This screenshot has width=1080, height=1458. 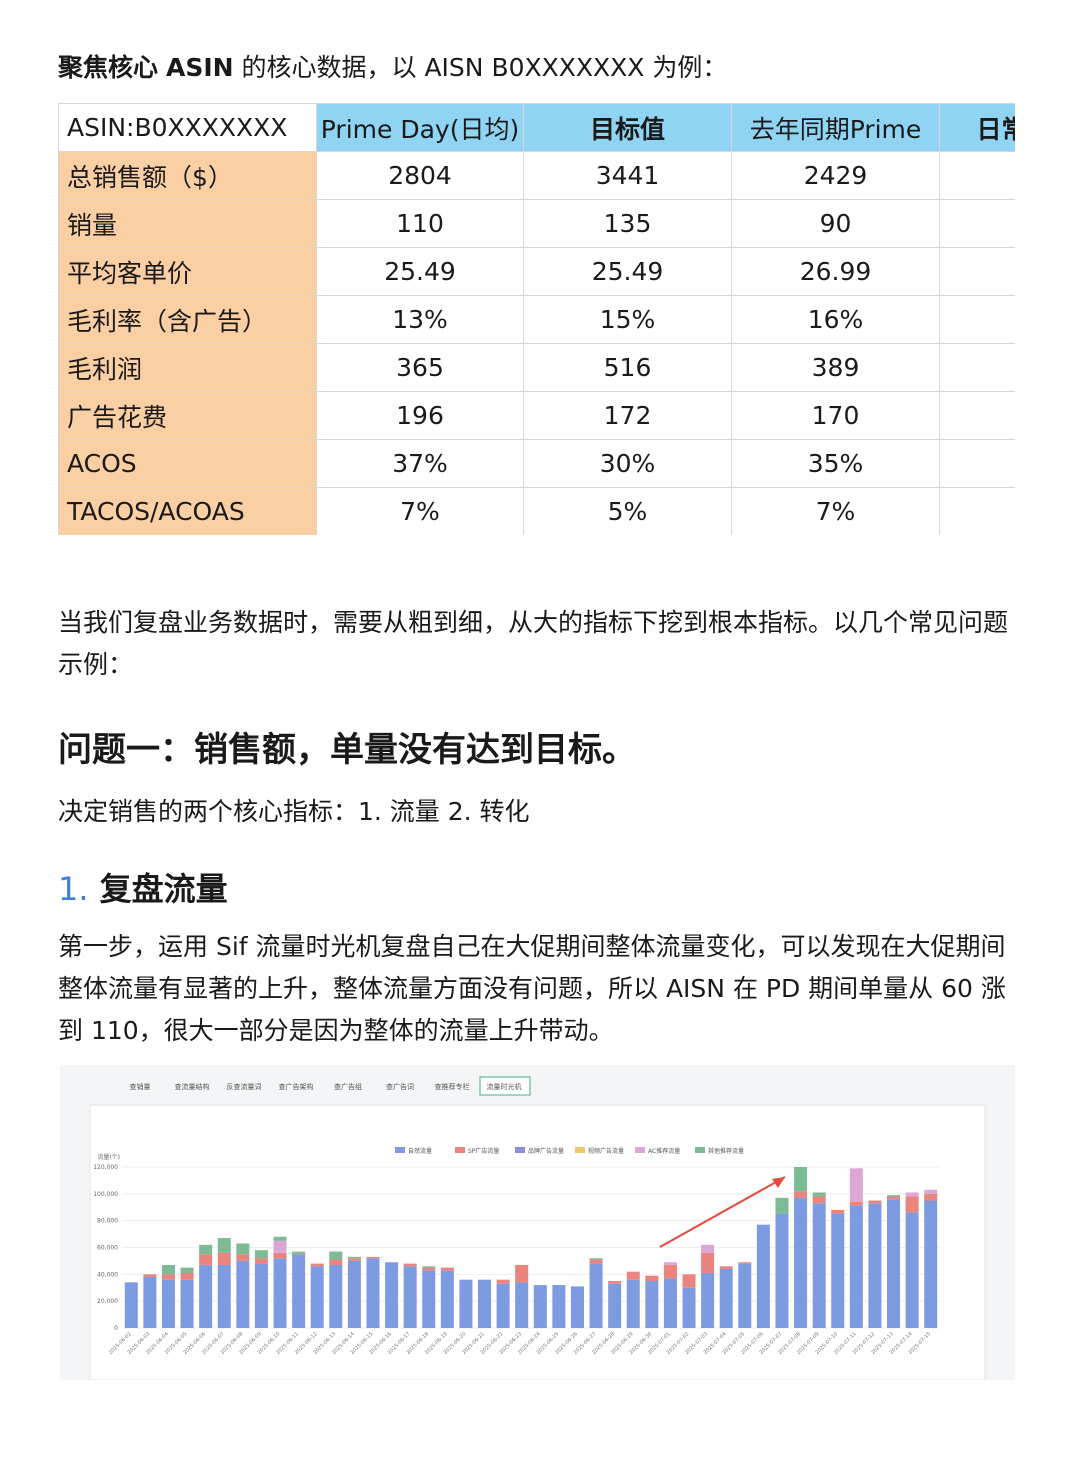 What do you see at coordinates (187, 271) in the screenshot?
I see `cell: 平均客单价` at bounding box center [187, 271].